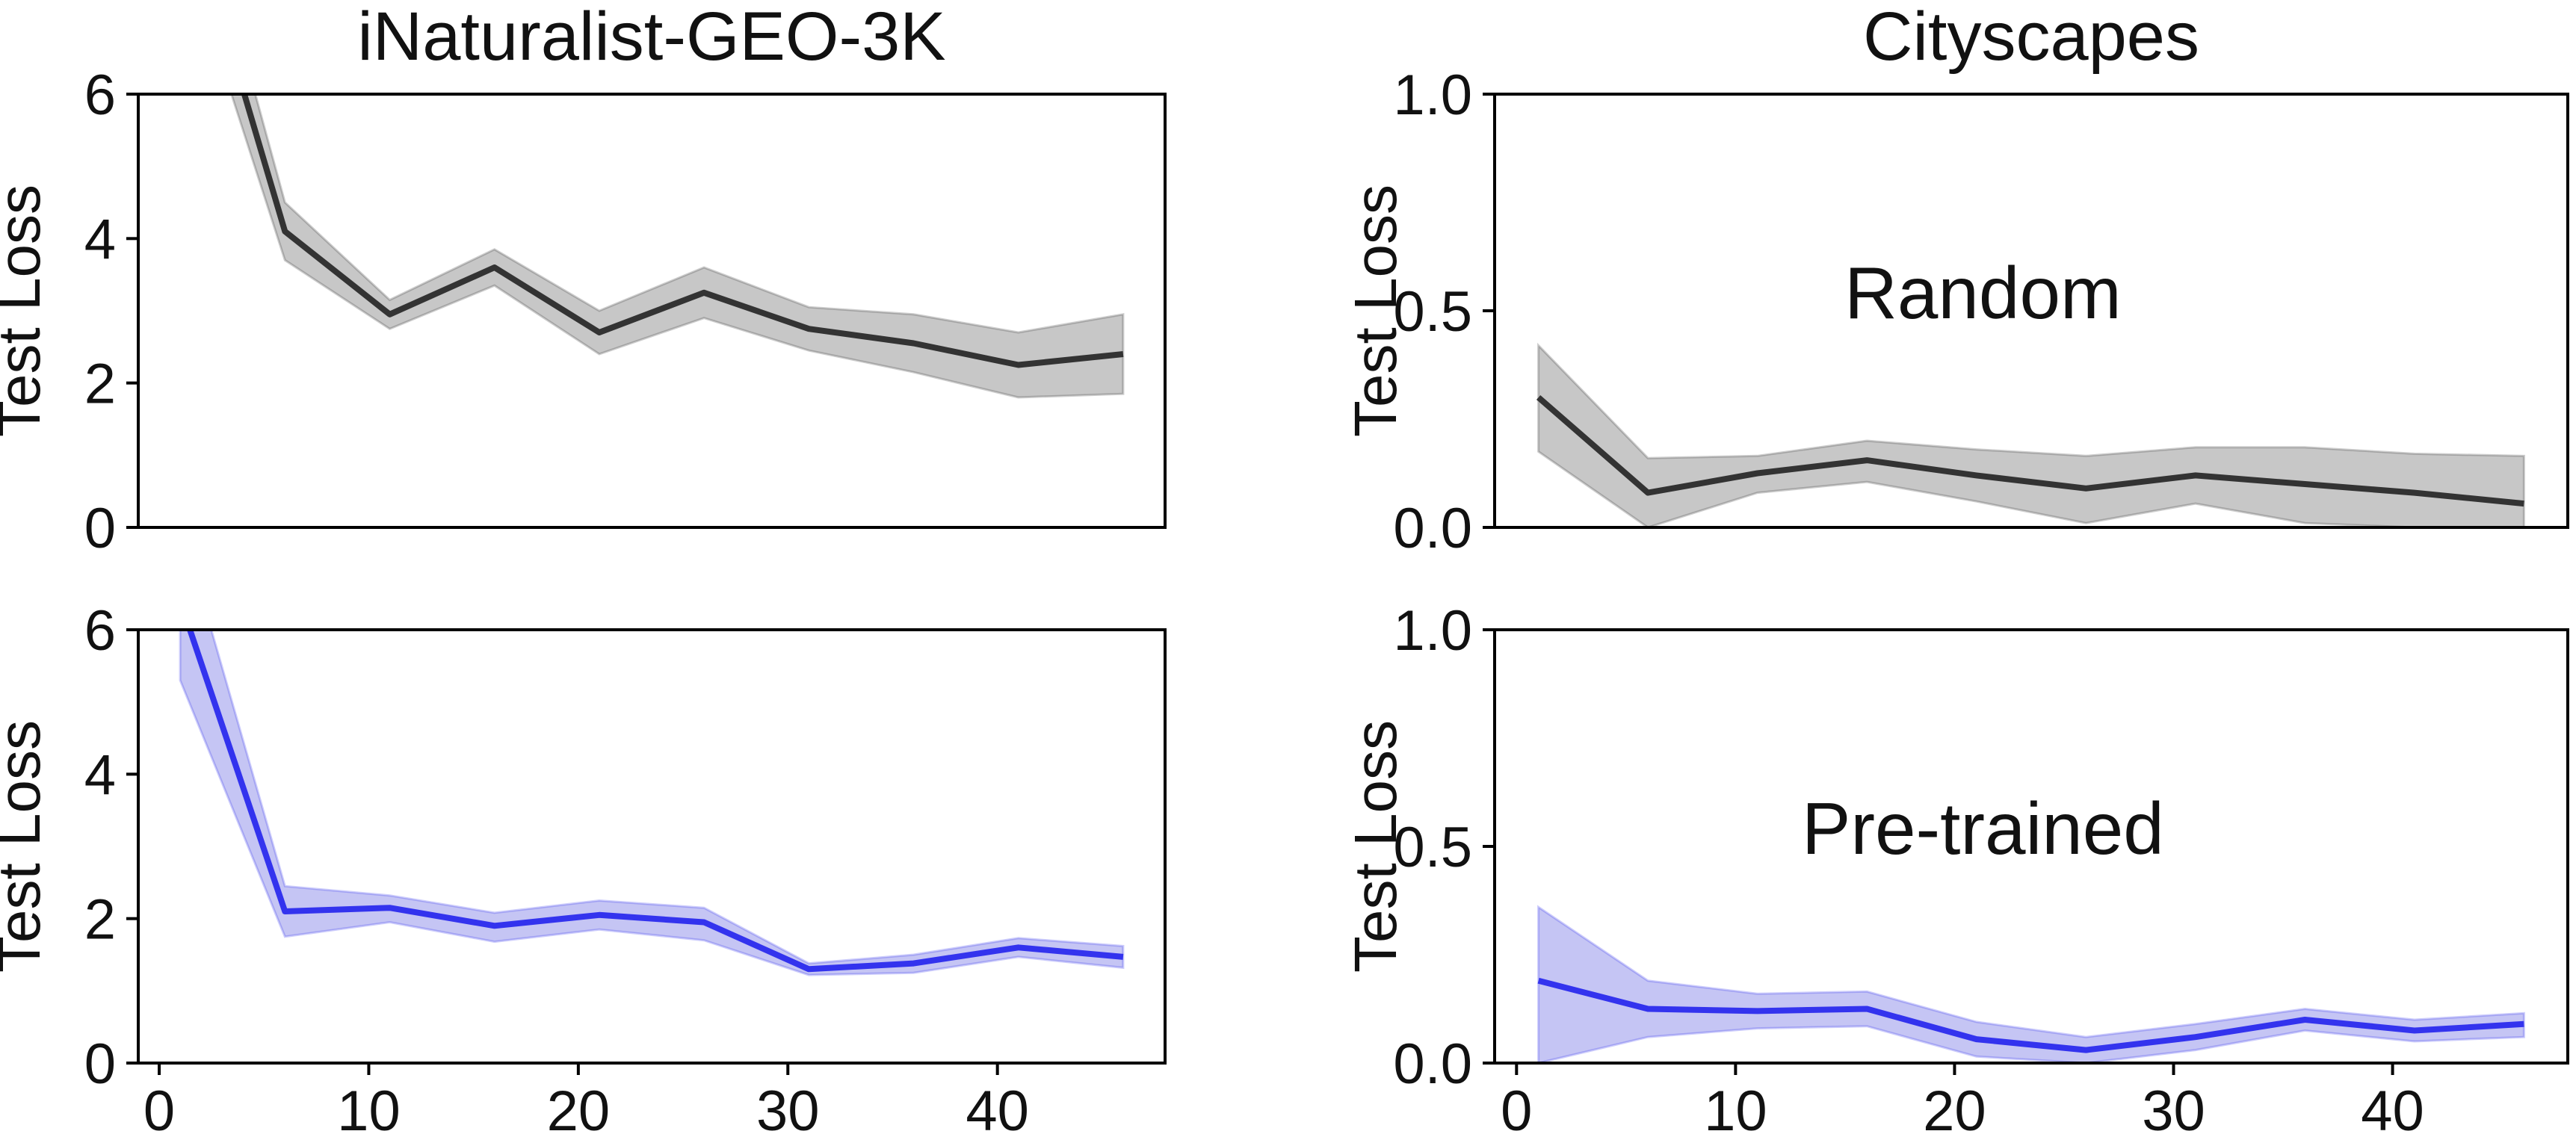  Describe the element at coordinates (1982, 293) in the screenshot. I see `panel-annotation: Random` at that location.